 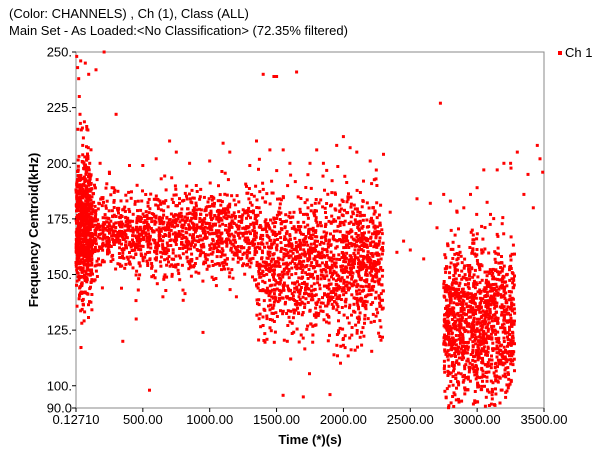 What do you see at coordinates (575, 52) in the screenshot?
I see `legend: Ch 1` at bounding box center [575, 52].